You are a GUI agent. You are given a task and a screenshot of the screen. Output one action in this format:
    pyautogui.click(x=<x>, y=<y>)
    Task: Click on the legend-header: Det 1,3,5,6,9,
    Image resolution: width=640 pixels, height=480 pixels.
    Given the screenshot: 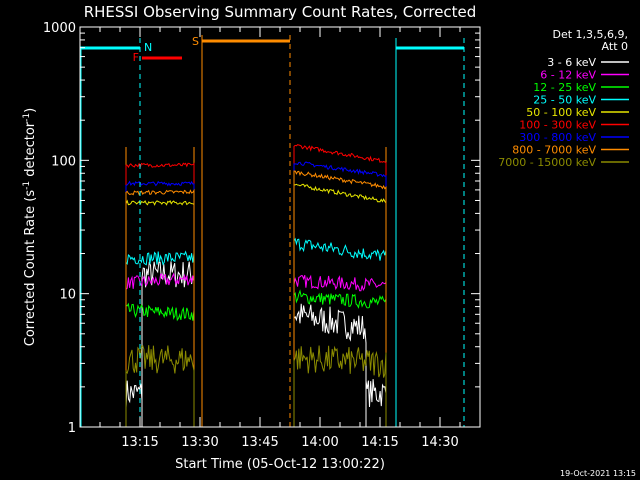 What is the action you would take?
    pyautogui.click(x=590, y=34)
    